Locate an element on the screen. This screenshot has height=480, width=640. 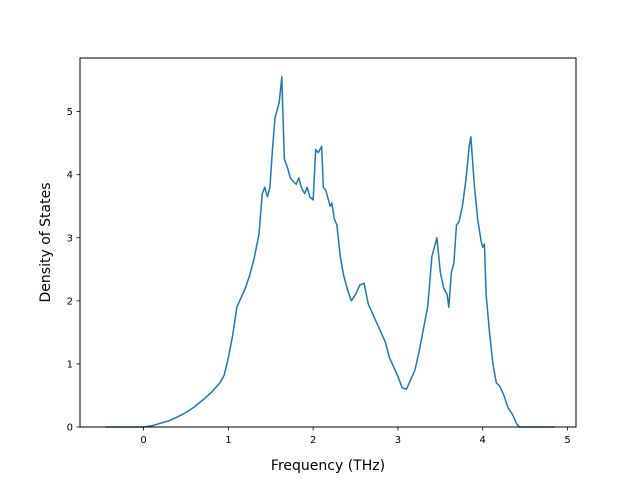
y-tick-label: 0 is located at coordinates (70, 428).